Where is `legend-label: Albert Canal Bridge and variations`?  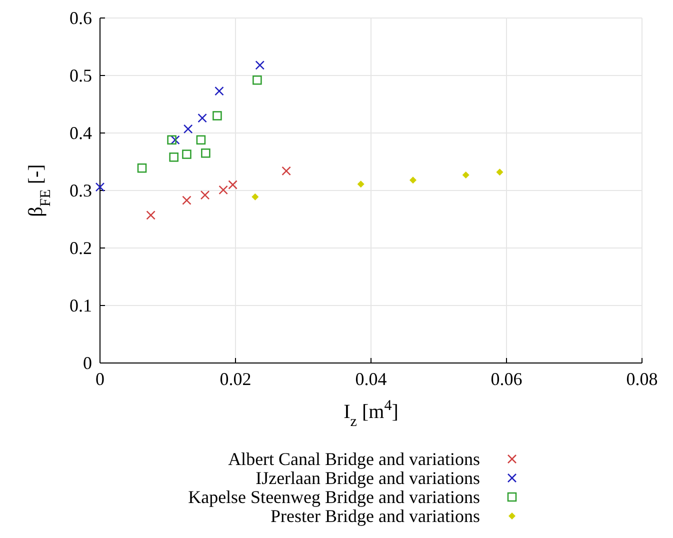
legend-label: Albert Canal Bridge and variations is located at coordinates (354, 459).